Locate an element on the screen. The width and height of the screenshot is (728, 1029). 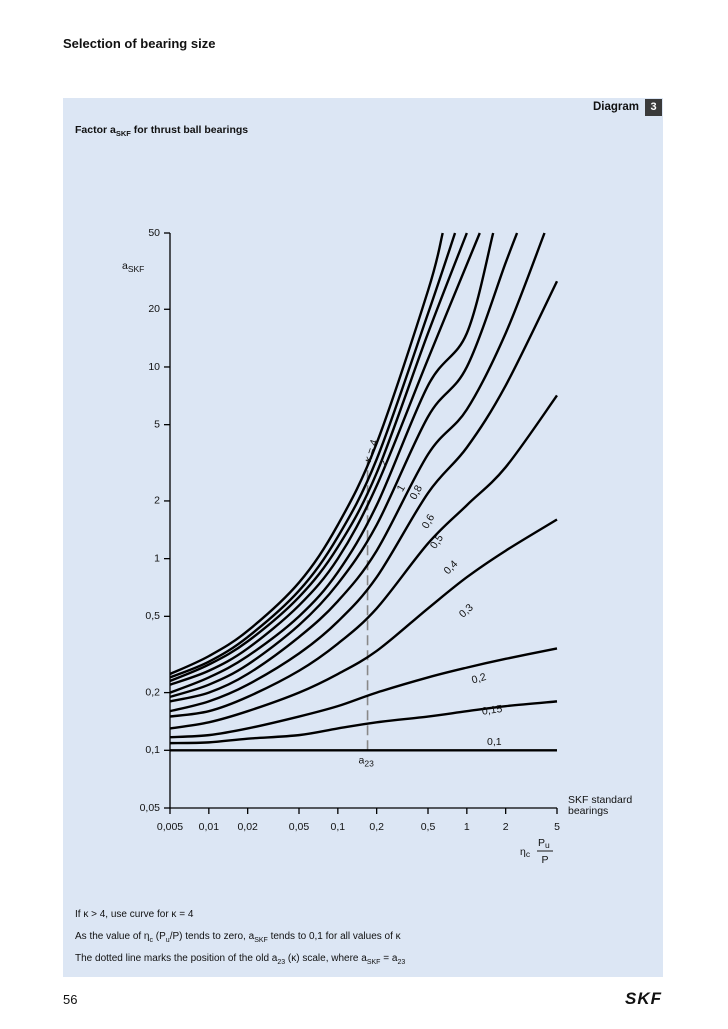
symbol: η is located at coordinates (523, 852).